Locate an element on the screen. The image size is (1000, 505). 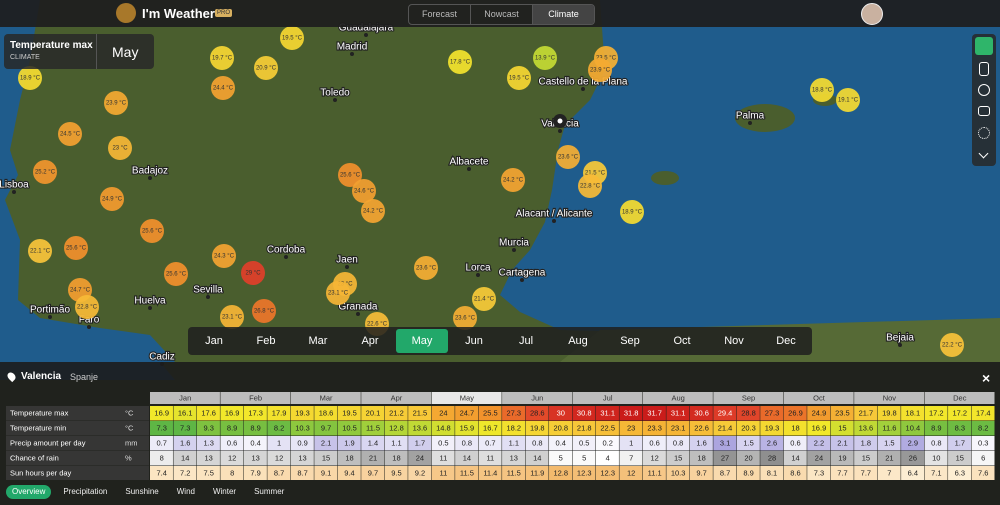
value: 0.8 is located at coordinates (936, 442).